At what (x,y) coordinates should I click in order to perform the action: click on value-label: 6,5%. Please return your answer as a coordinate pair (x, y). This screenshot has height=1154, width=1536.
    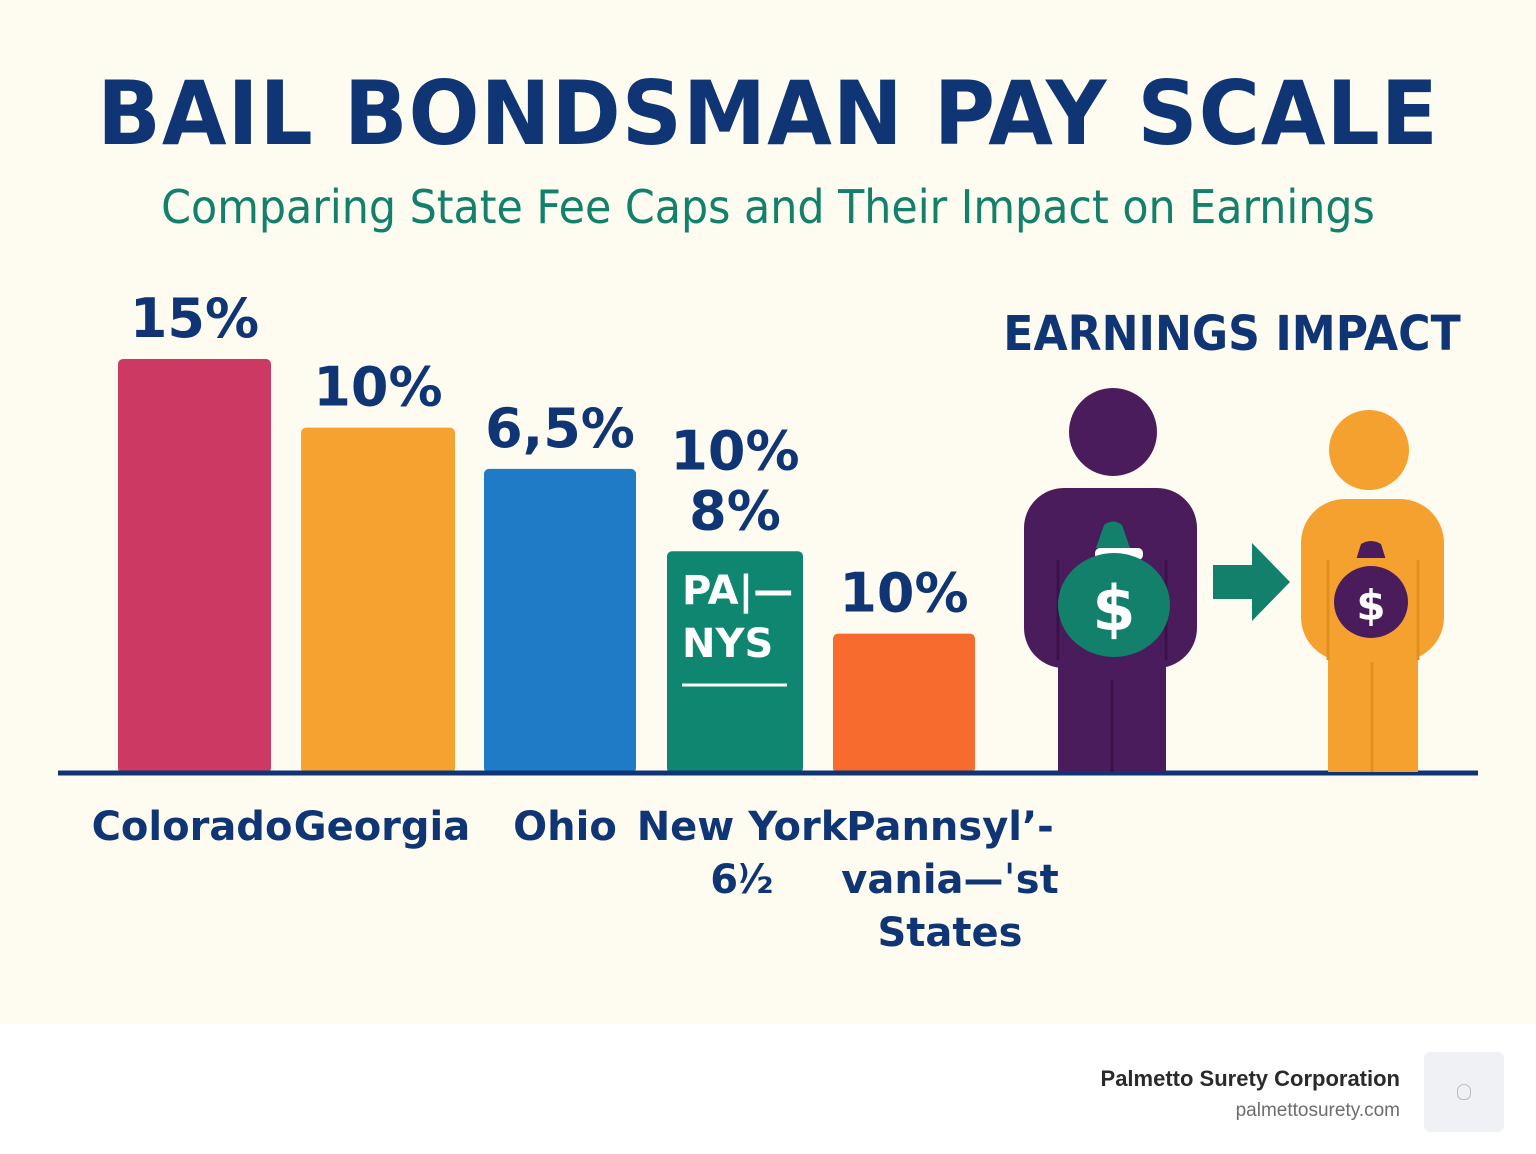
    Looking at the image, I should click on (560, 428).